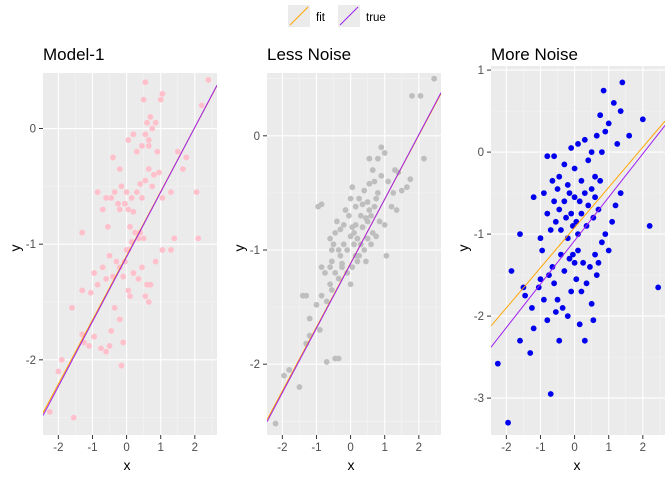  What do you see at coordinates (299, 16) in the screenshot?
I see `legend-line-fit` at bounding box center [299, 16].